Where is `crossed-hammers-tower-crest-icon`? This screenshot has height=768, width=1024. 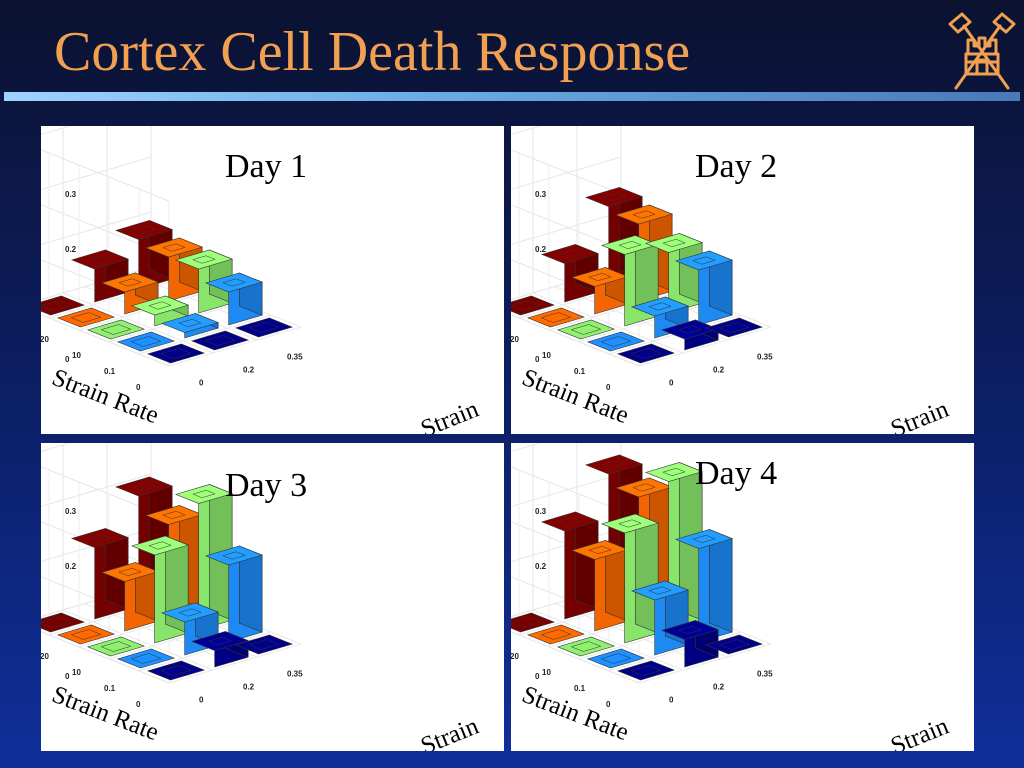
crossed-hammers-tower-crest-icon is located at coordinates (982, 51).